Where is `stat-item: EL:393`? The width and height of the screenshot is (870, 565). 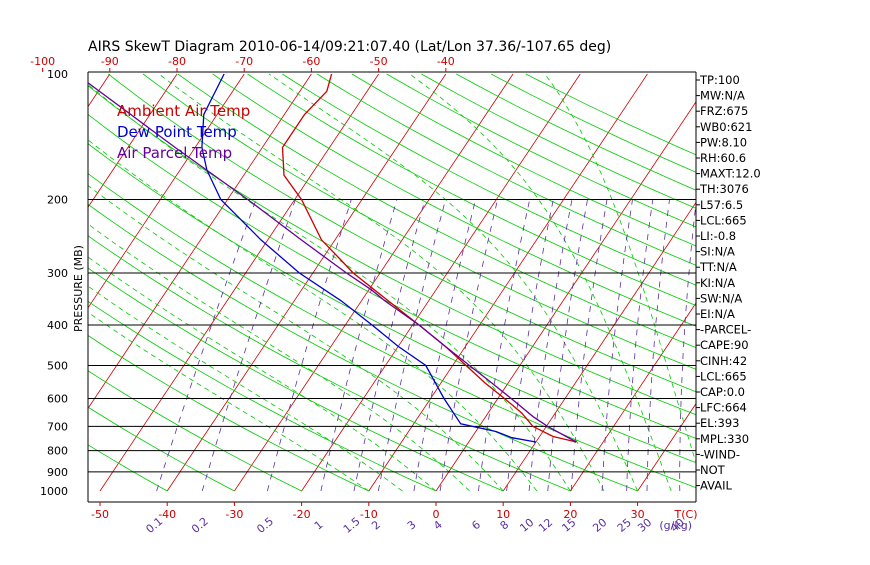 stat-item: EL:393 is located at coordinates (720, 423).